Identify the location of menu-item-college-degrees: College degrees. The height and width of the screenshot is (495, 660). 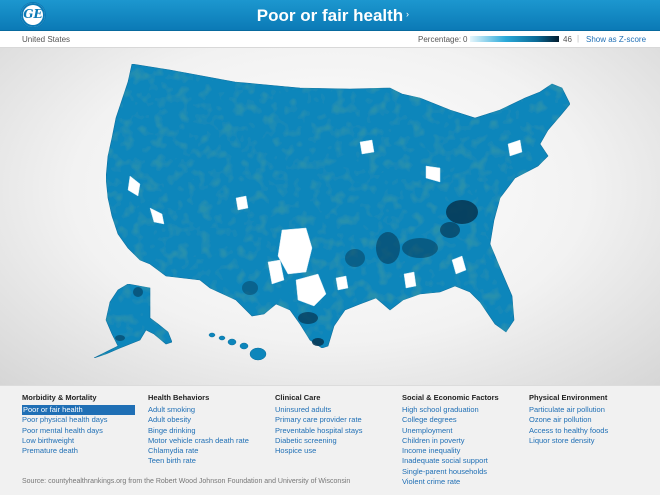
(429, 420).